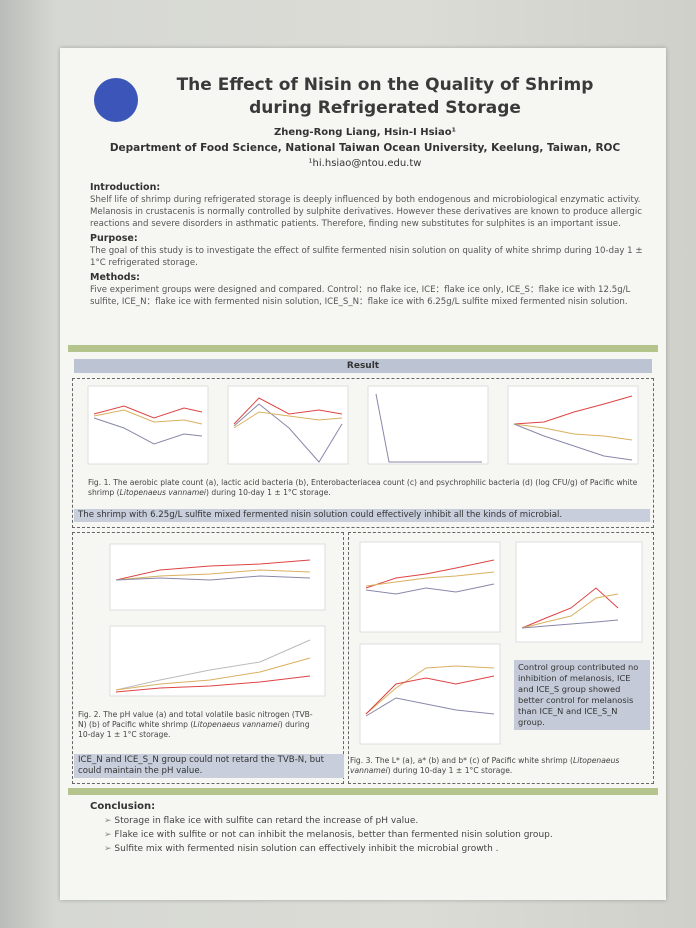  What do you see at coordinates (501, 643) in the screenshot?
I see `fig3-plots` at bounding box center [501, 643].